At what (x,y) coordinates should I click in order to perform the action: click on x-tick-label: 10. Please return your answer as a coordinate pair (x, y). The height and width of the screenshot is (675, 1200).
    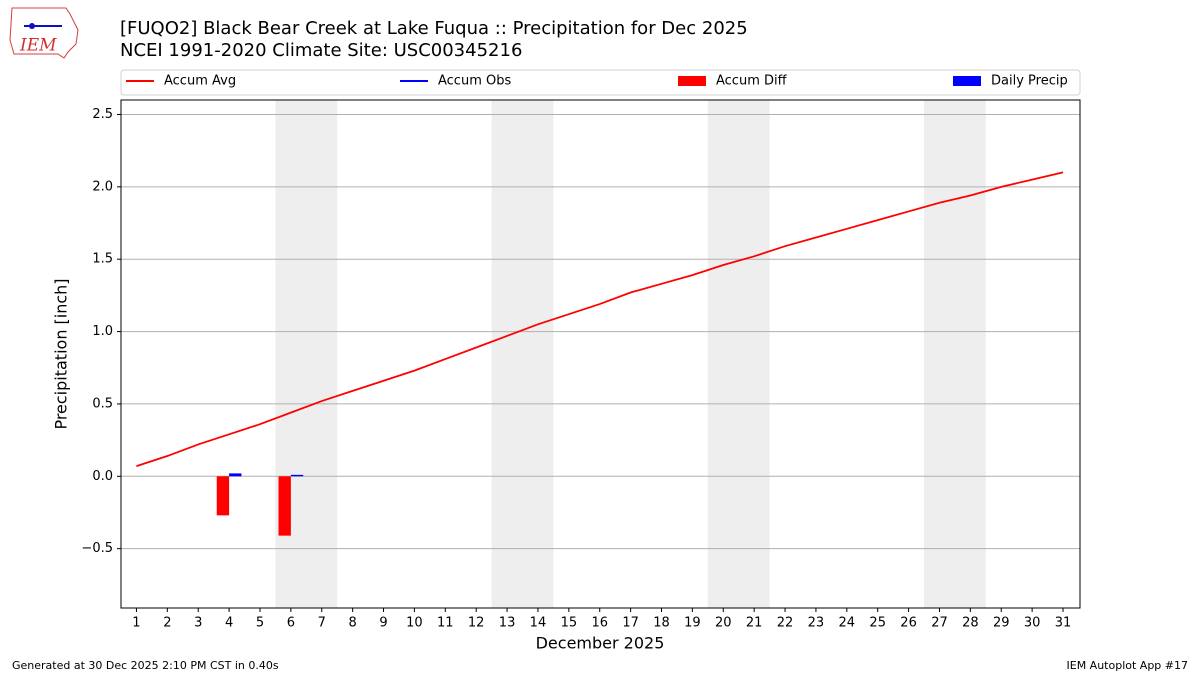
    Looking at the image, I should click on (414, 623).